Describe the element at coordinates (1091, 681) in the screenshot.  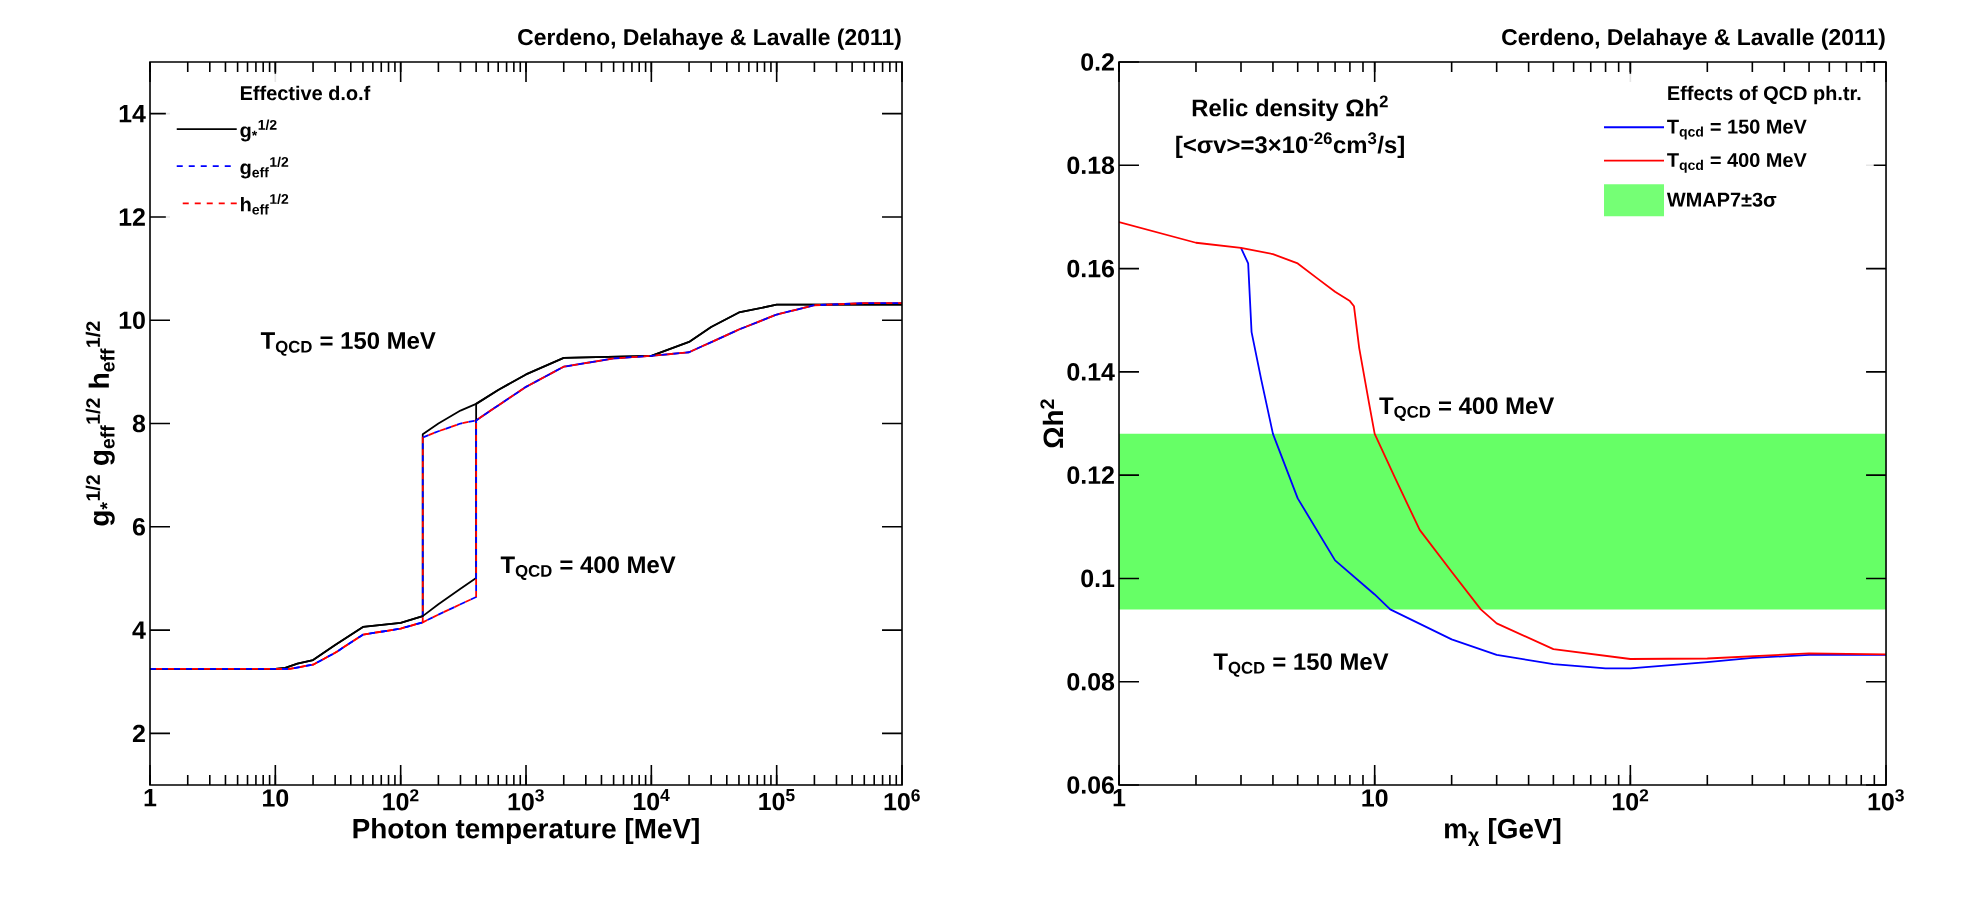
I see `y-tick-label: 0.08` at that location.